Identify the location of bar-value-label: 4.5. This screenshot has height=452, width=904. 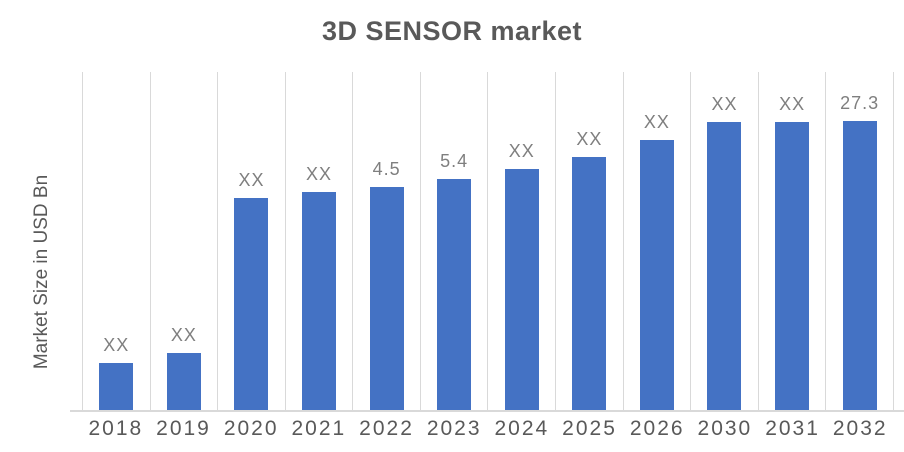
(386, 169).